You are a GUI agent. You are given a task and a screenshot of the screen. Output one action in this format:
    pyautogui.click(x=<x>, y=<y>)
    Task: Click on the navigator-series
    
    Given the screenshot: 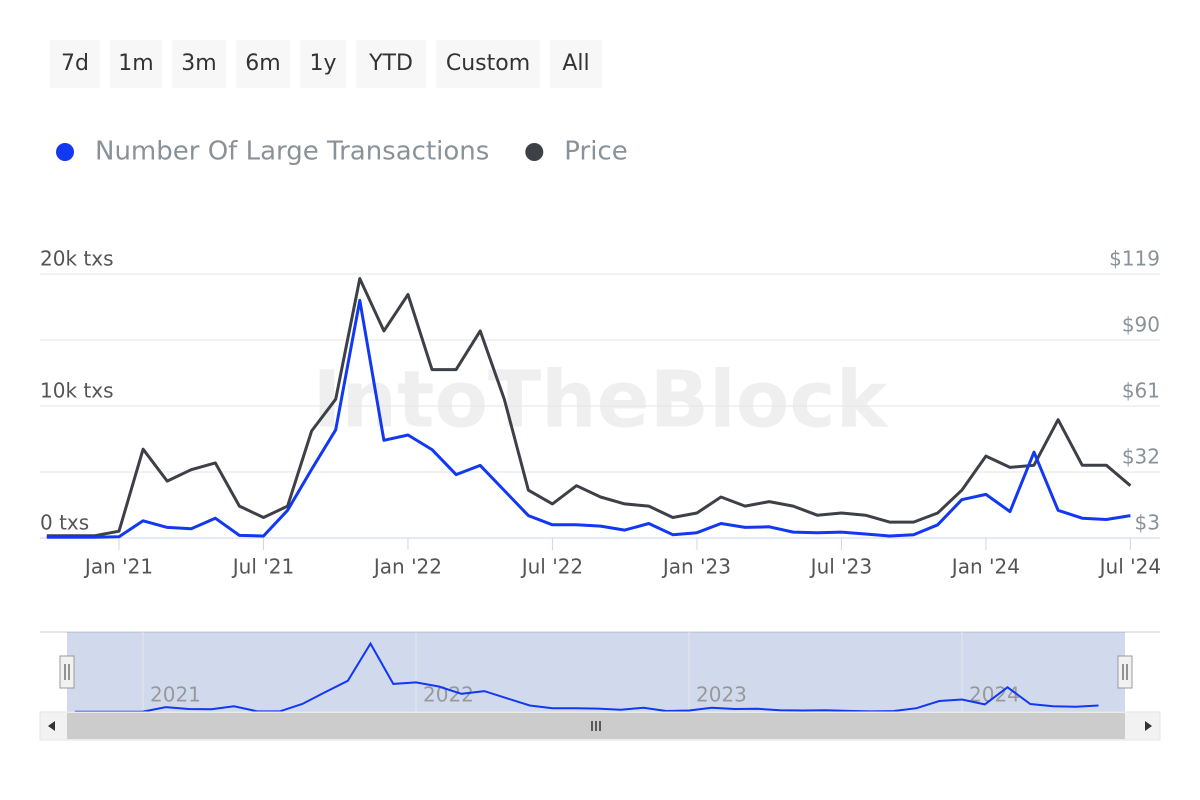 What is the action you would take?
    pyautogui.click(x=586, y=677)
    